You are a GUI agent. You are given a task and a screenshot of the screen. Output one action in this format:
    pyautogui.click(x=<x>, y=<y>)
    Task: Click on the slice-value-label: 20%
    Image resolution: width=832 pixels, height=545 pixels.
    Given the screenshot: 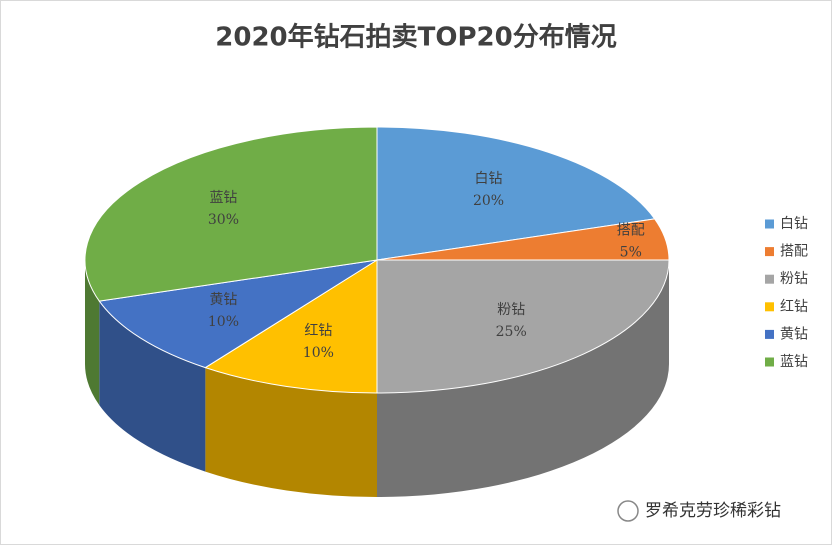 What is the action you would take?
    pyautogui.click(x=488, y=201)
    